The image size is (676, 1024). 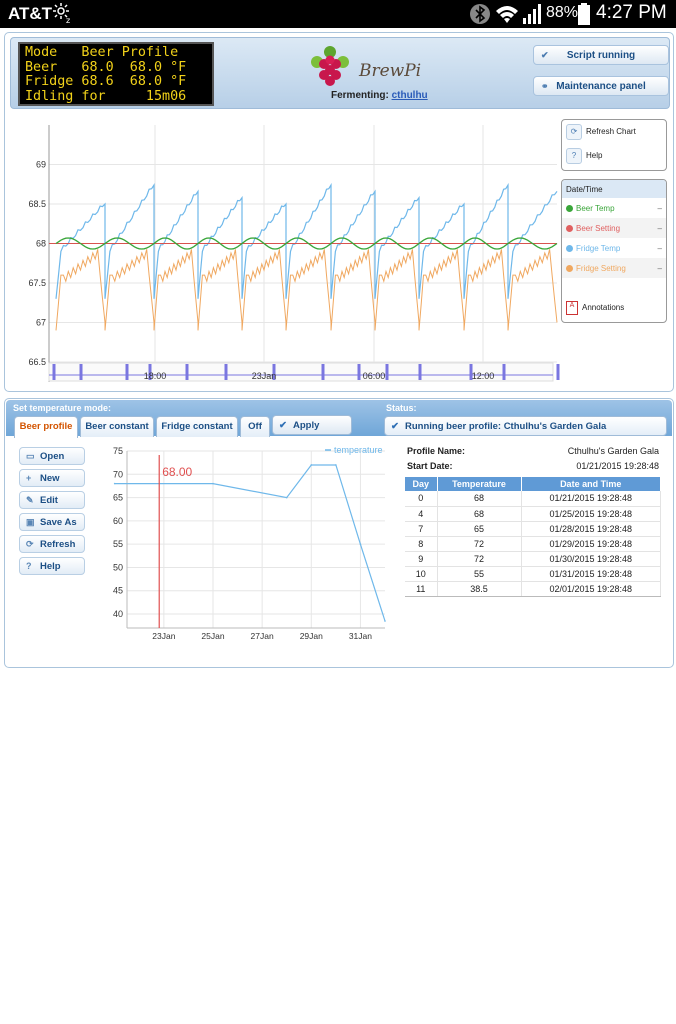 I want to click on legend-label: Beer Setting, so click(x=598, y=228).